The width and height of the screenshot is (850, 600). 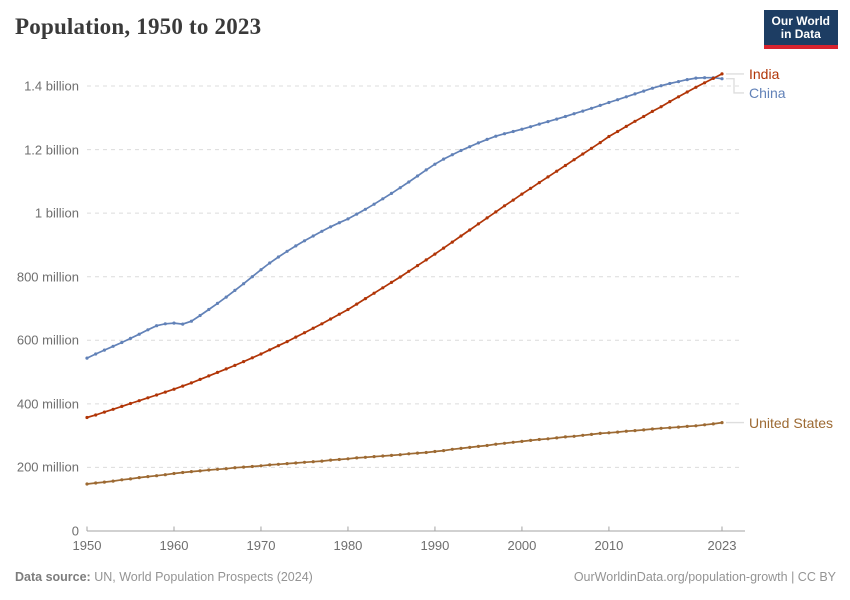 I want to click on series-line-united-states, so click(x=404, y=453).